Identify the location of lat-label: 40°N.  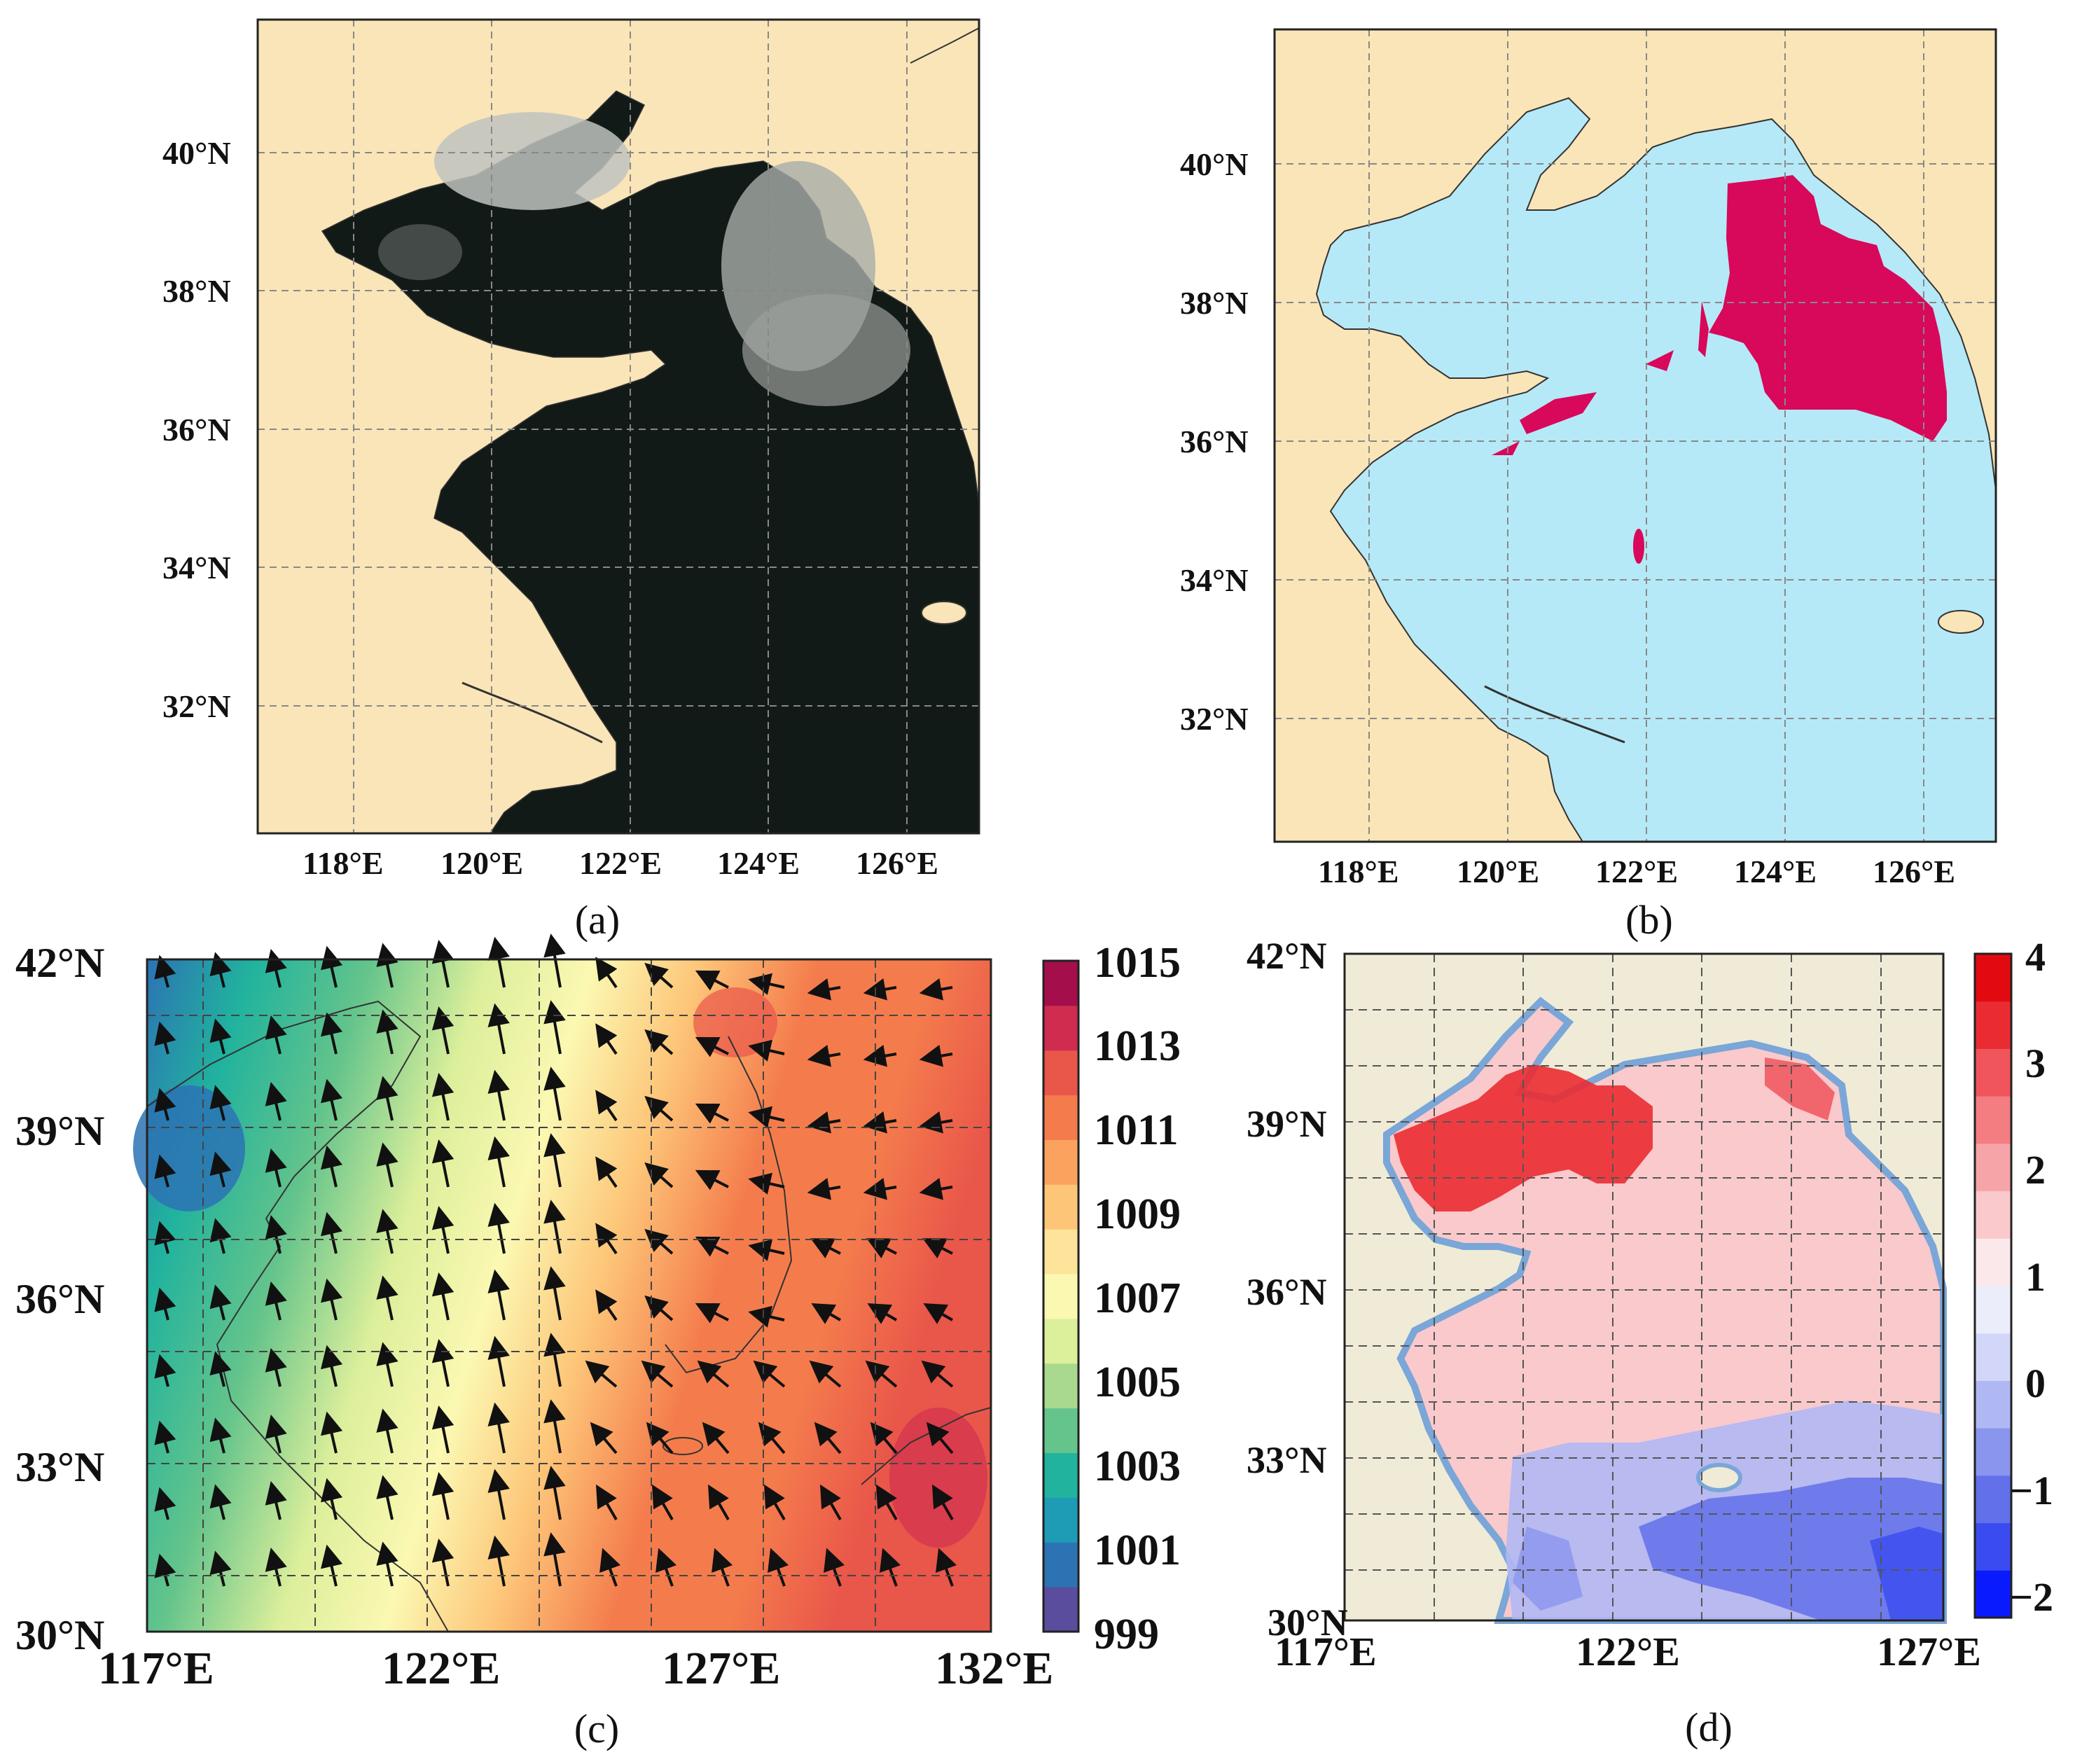
(1215, 164).